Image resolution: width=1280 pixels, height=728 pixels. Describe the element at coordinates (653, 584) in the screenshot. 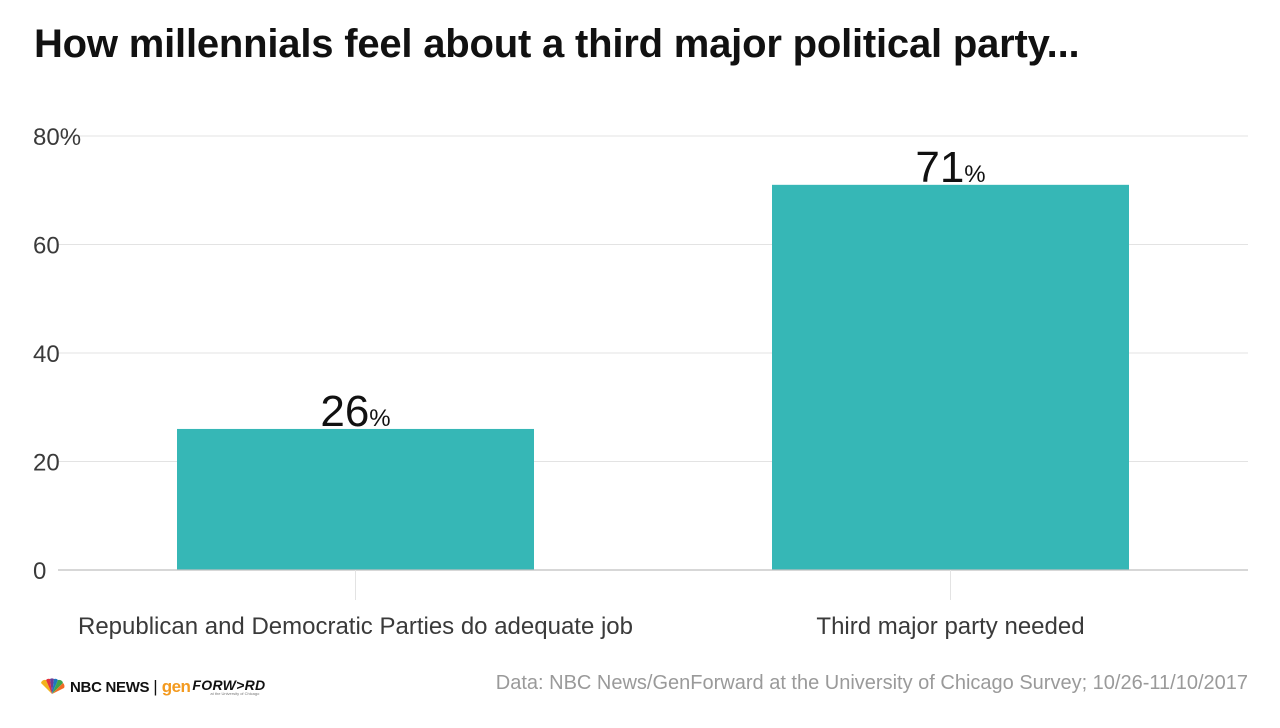

I see `x-axis` at that location.